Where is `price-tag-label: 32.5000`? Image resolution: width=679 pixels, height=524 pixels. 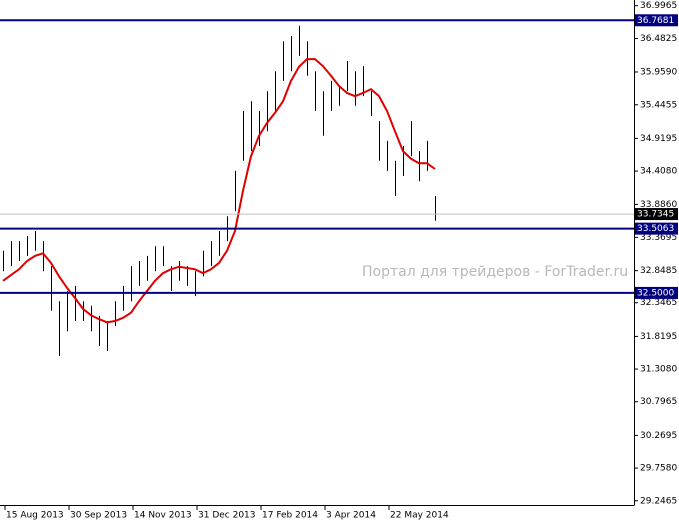 price-tag-label: 32.5000 is located at coordinates (655, 293).